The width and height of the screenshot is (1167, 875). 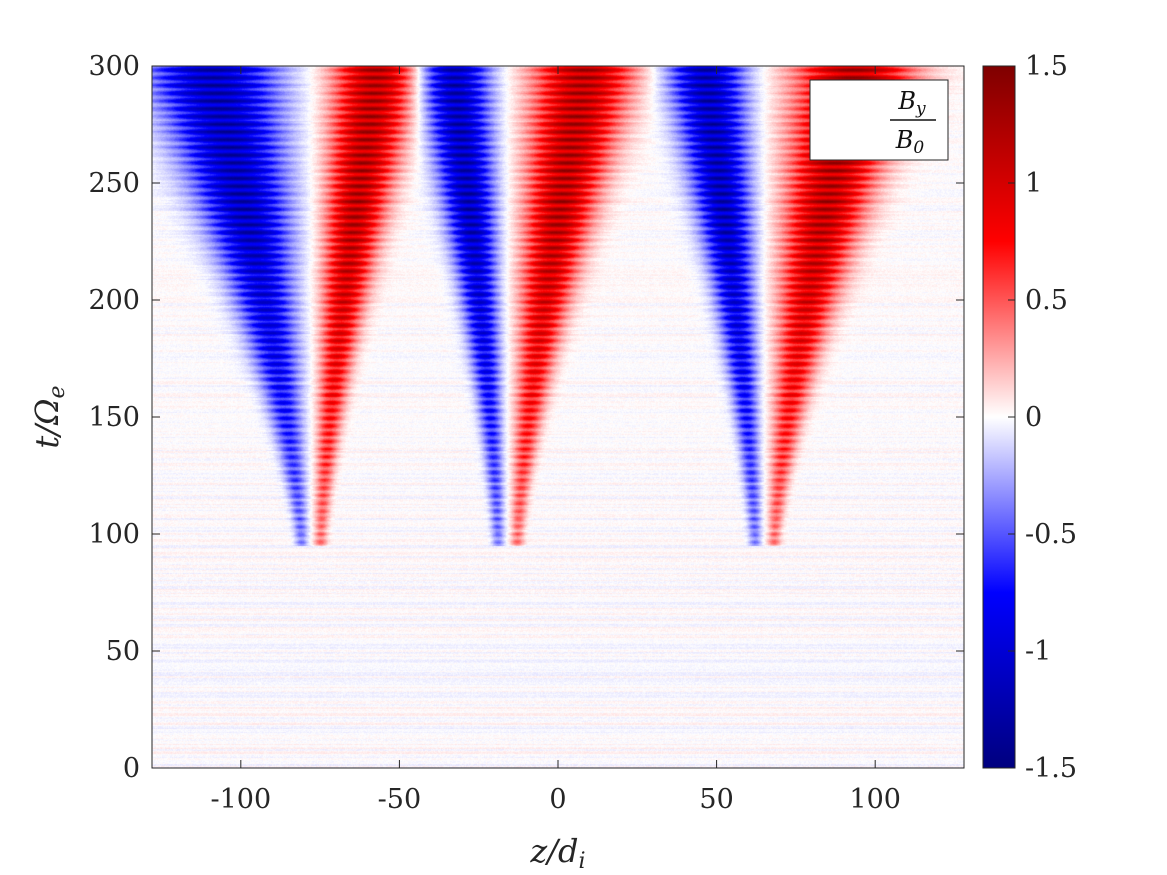 I want to click on colorbar-ticks: -1.5 -1 -0.5 0 0.5 1 1.5, so click(x=1042, y=417).